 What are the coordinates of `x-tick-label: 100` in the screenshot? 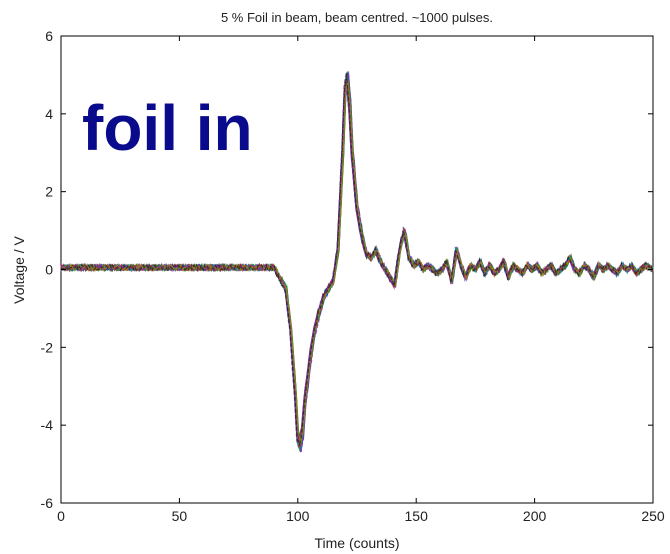 It's located at (298, 516).